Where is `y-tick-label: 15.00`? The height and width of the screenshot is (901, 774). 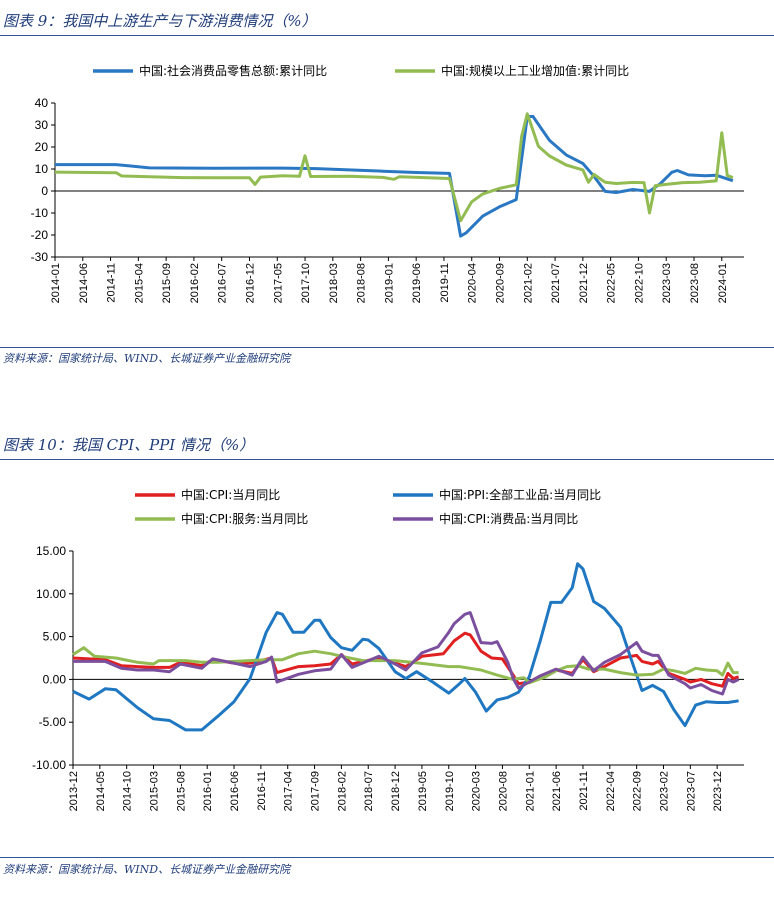 y-tick-label: 15.00 is located at coordinates (51, 551).